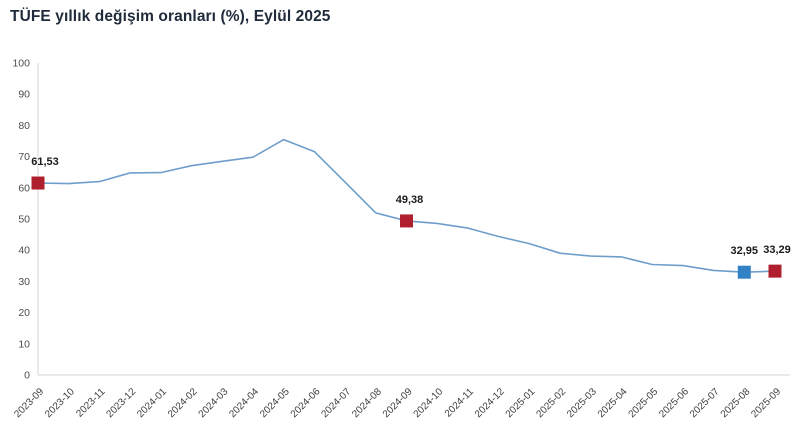 The width and height of the screenshot is (796, 426). What do you see at coordinates (24, 313) in the screenshot?
I see `y-tick-label: 20` at bounding box center [24, 313].